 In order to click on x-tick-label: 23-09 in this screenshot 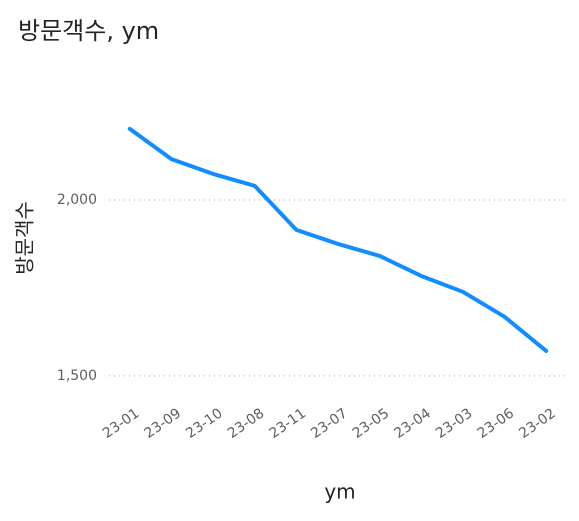, I will do `click(163, 423)`.